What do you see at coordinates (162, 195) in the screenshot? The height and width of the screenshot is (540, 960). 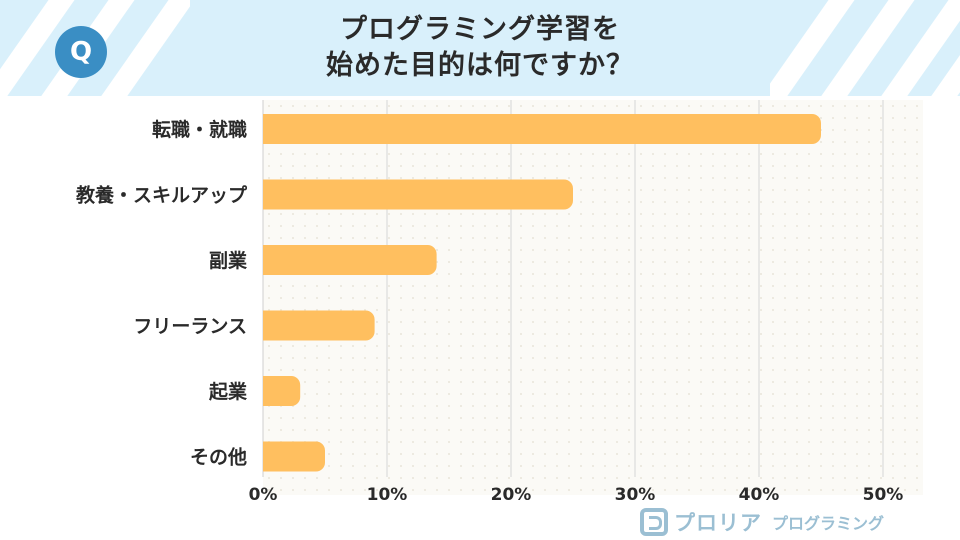 I see `category-label: 教養・スキルアップ` at bounding box center [162, 195].